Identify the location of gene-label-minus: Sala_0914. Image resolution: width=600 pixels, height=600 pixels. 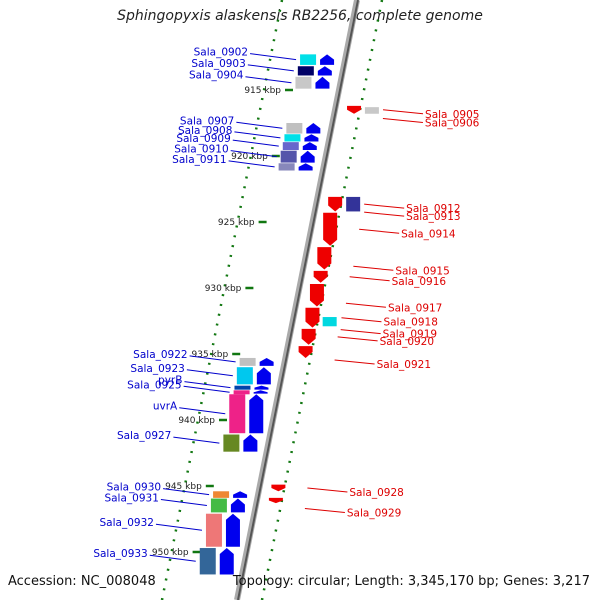
(428, 234).